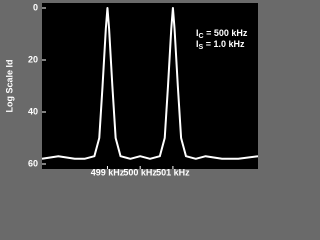 The width and height of the screenshot is (320, 240). I want to click on x-tick-label: 501 kHz, so click(173, 172).